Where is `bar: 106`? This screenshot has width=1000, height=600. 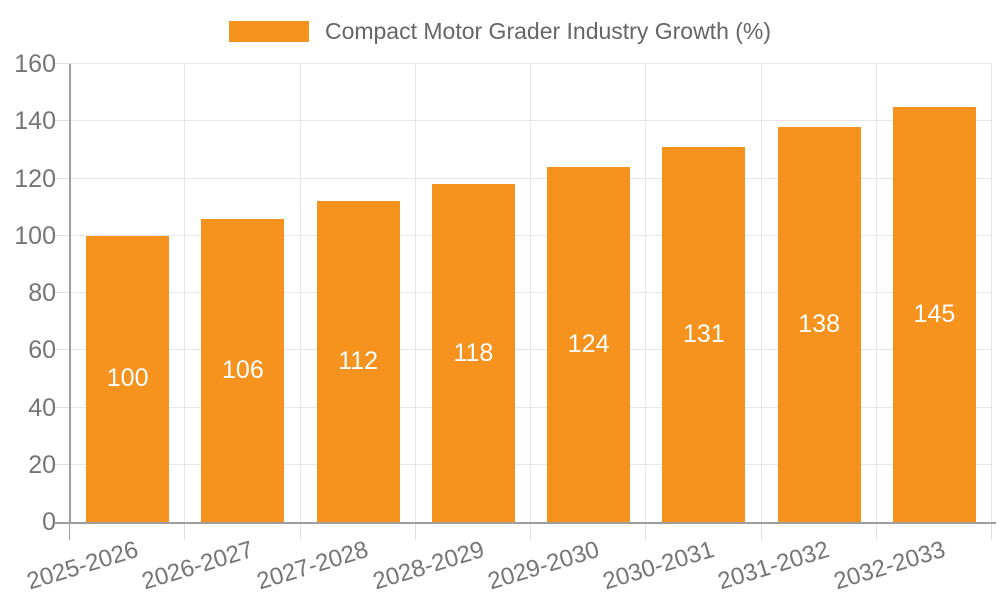
bar: 106 is located at coordinates (243, 370).